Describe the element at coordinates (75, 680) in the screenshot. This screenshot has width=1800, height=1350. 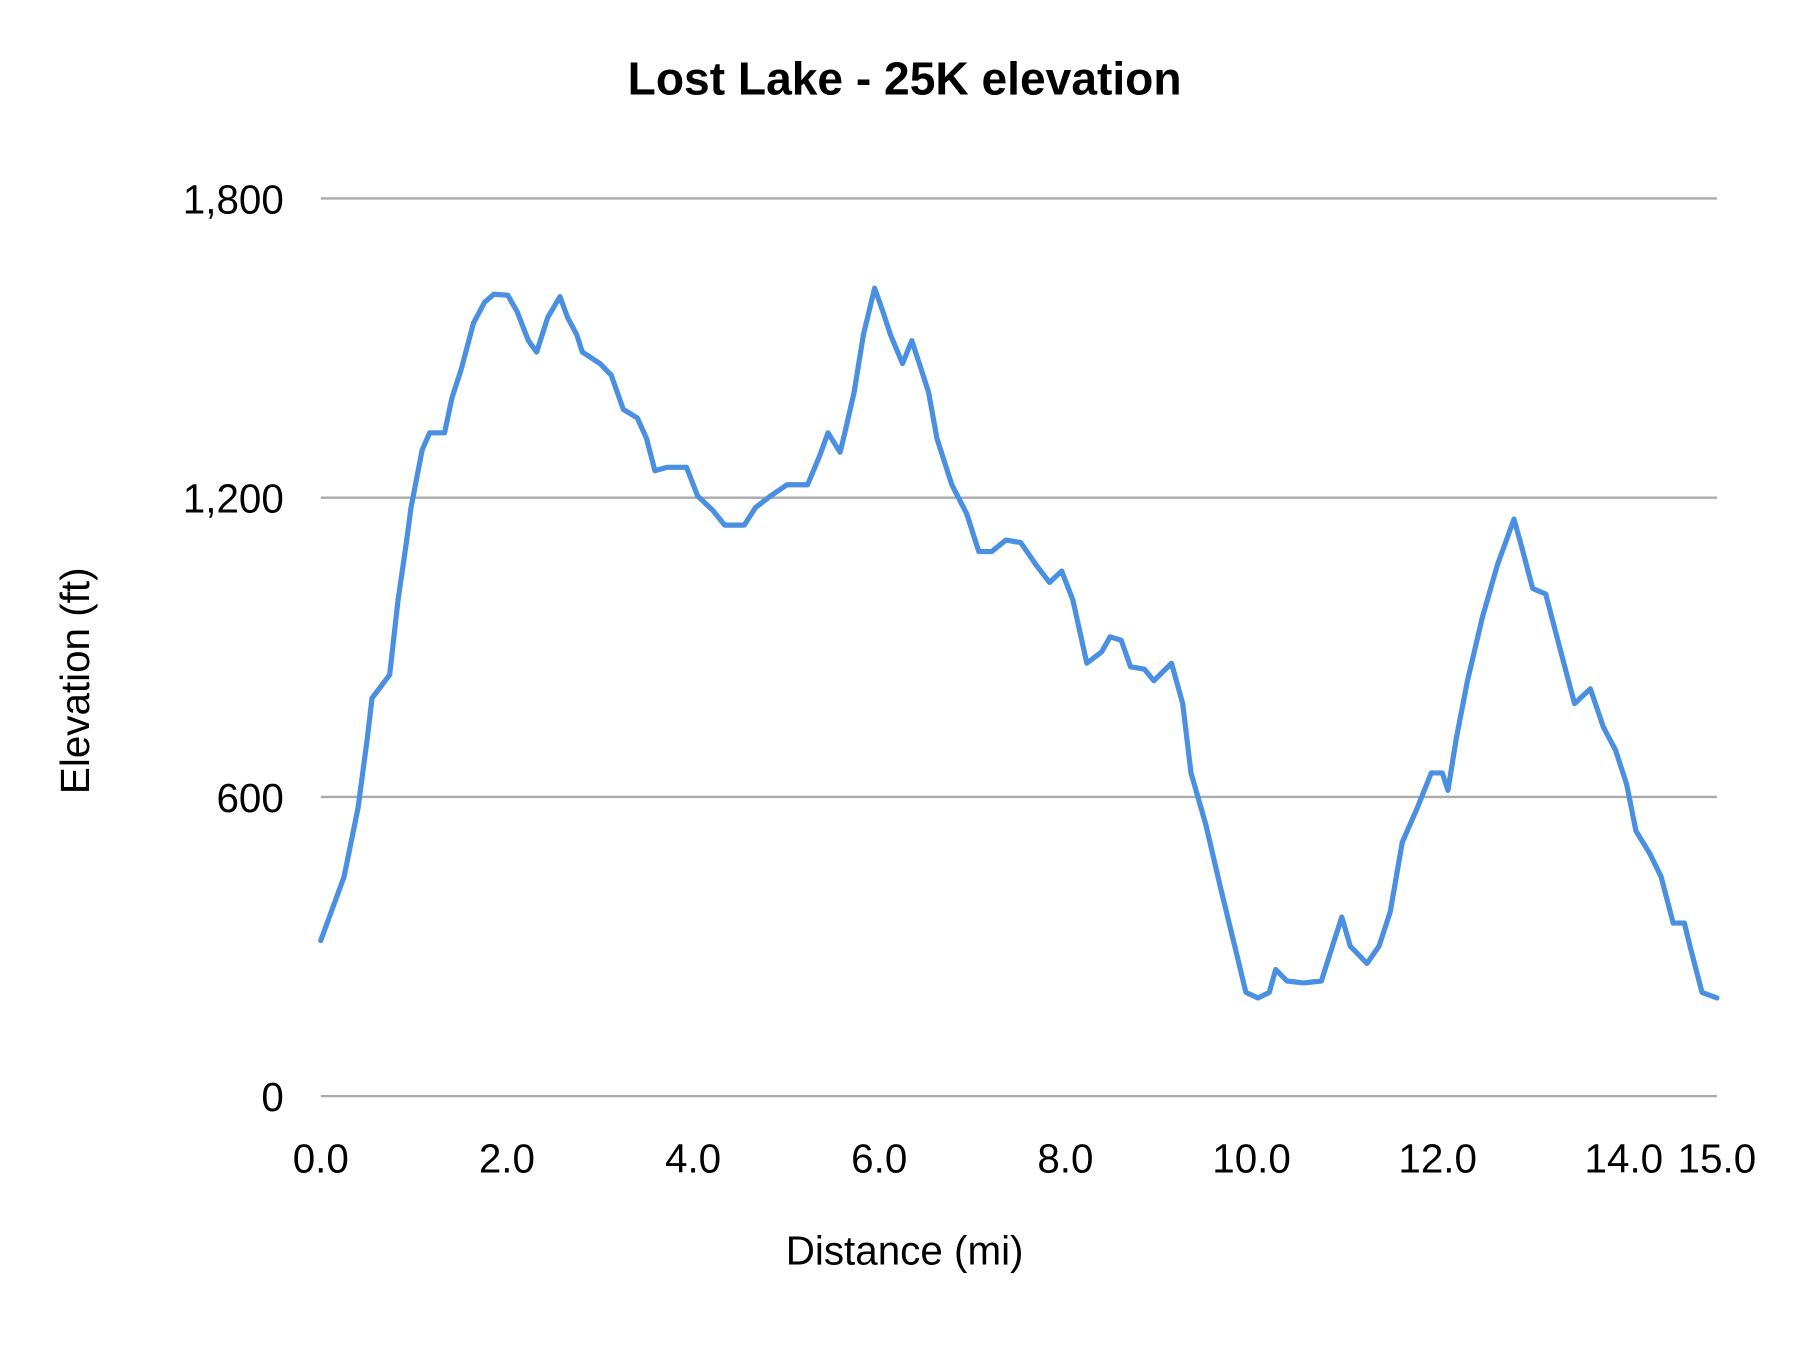
I see `y-axis-label: Elevation (ft)` at that location.